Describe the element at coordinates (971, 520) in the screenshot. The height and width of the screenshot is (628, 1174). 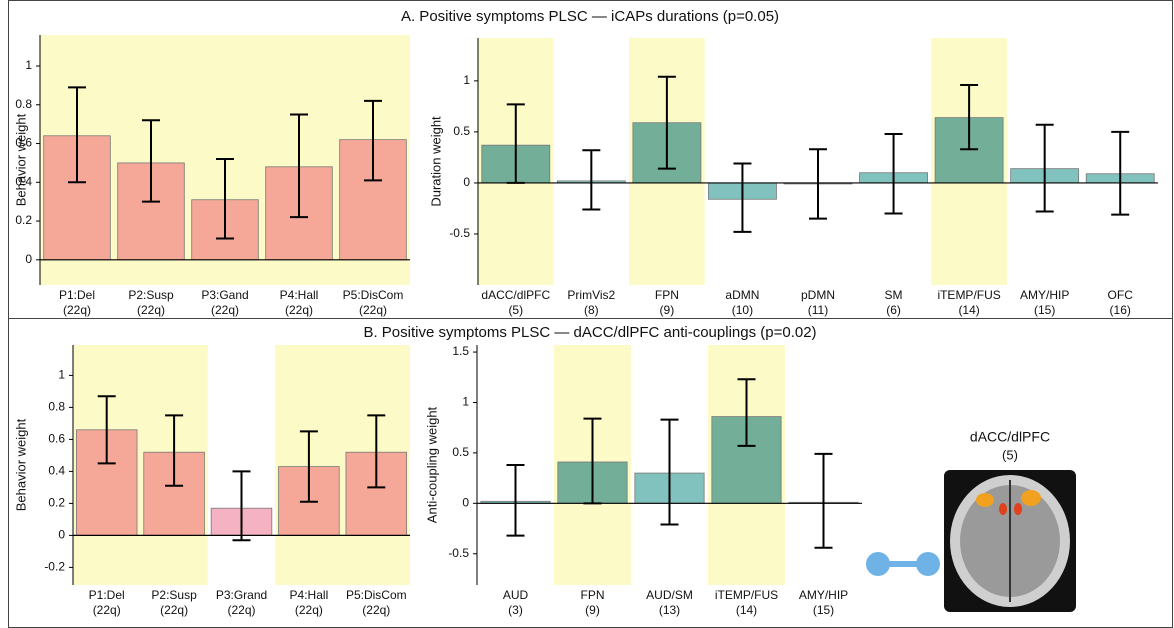
I see `brain-inset: dACC/dlPFC (5)` at that location.